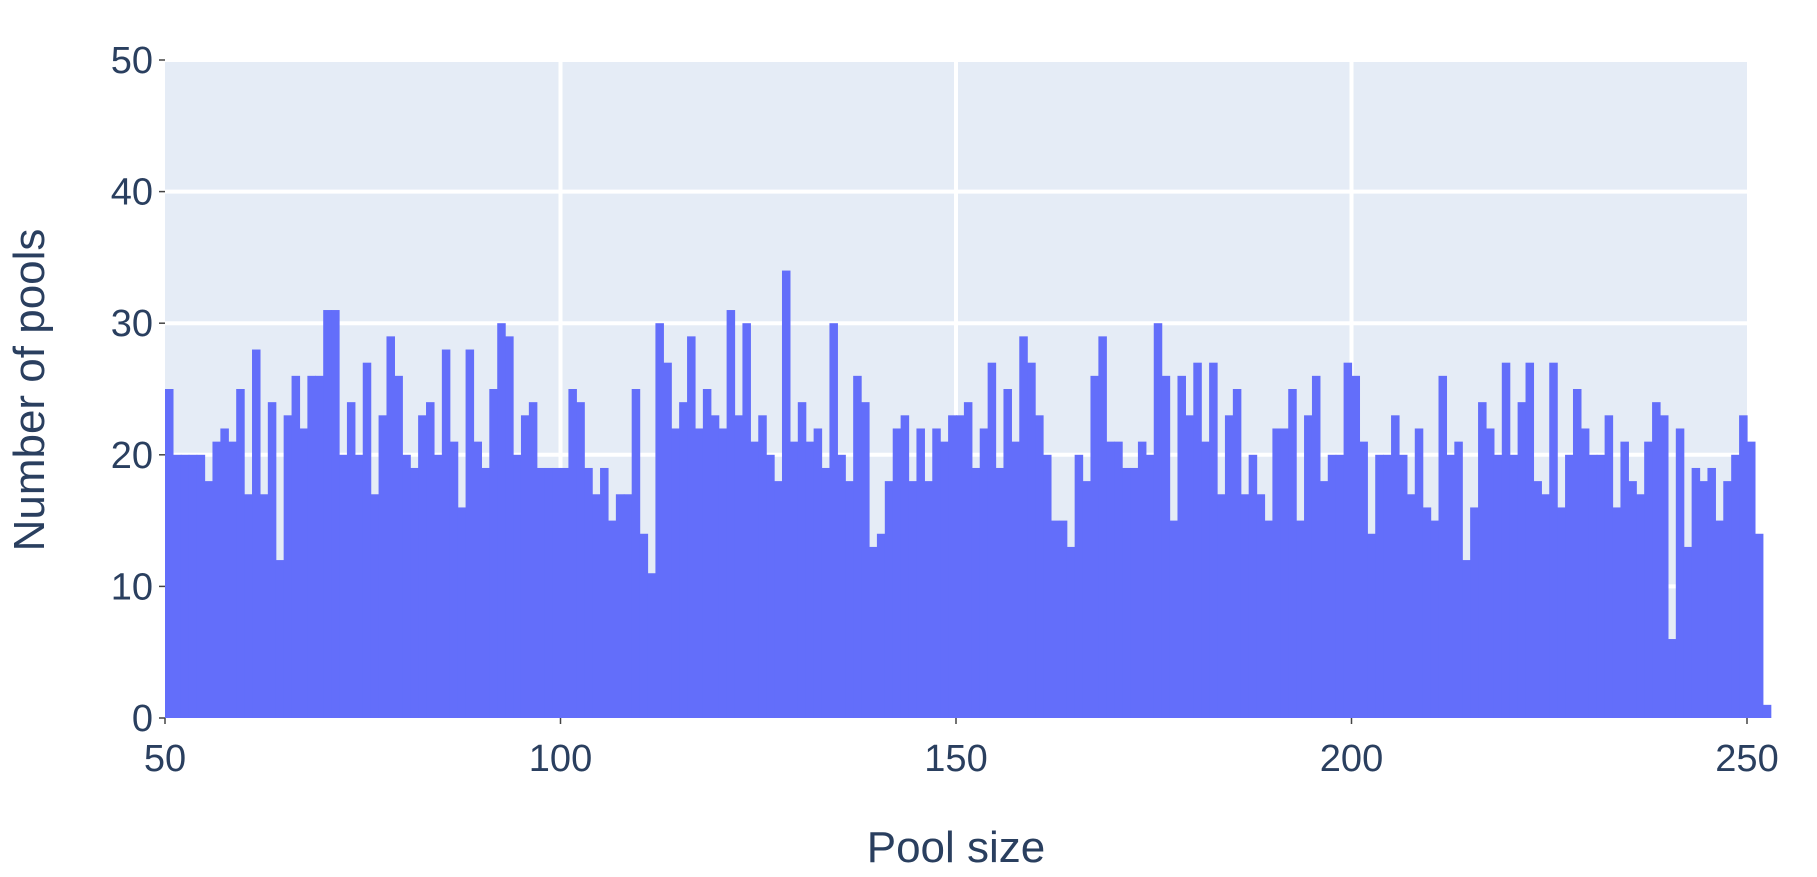  I want to click on x-tick-labels: 50 100 150 200 250, so click(961, 749).